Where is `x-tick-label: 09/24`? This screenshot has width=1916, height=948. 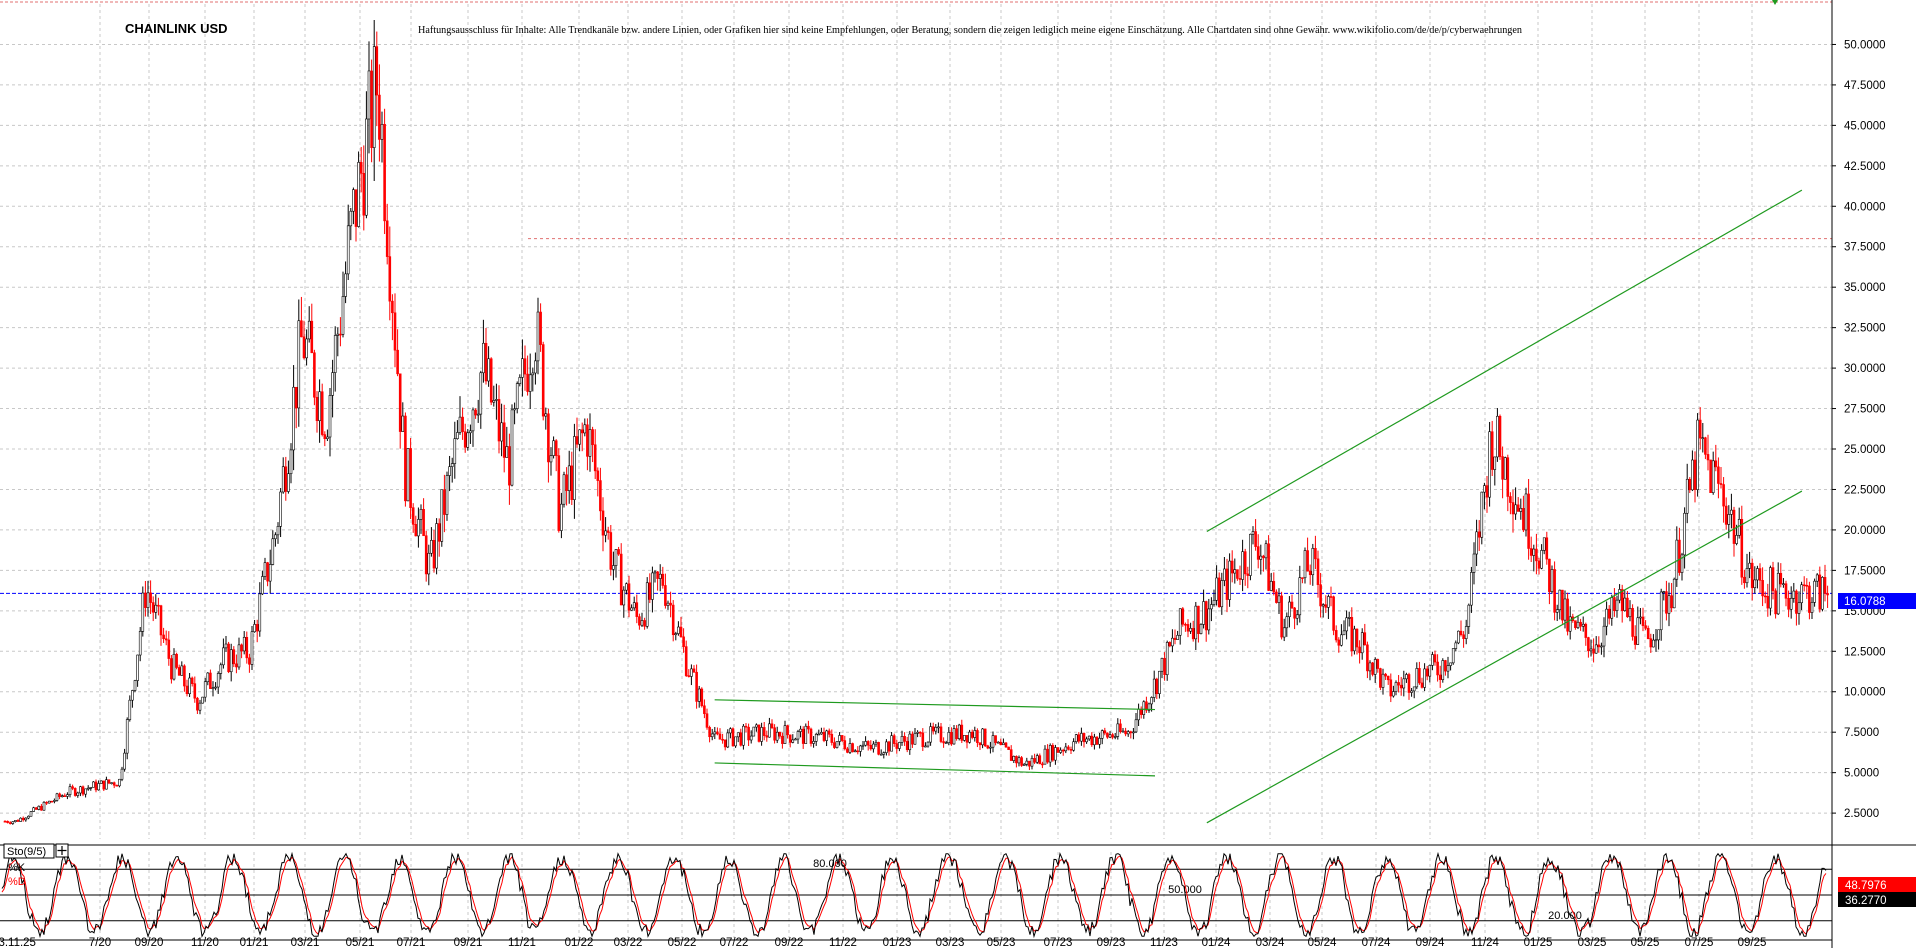
x-tick-label: 09/24 is located at coordinates (1430, 942).